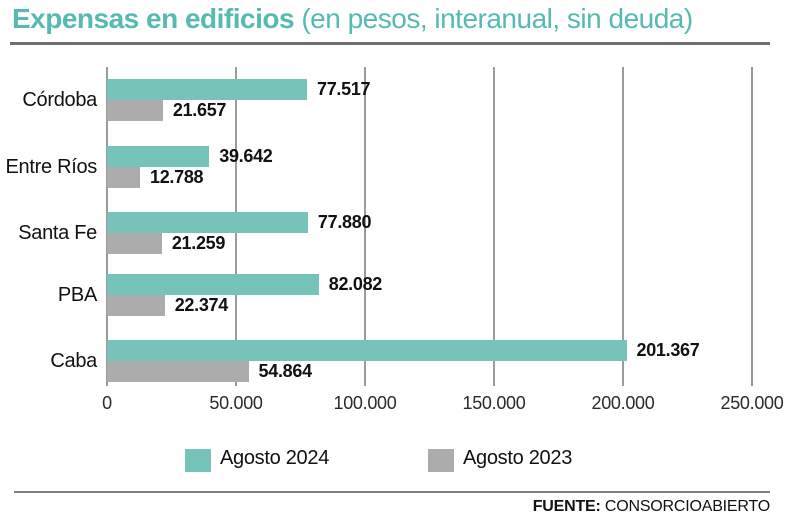 Image resolution: width=800 pixels, height=524 pixels. Describe the element at coordinates (176, 177) in the screenshot. I see `bar-value-label: 12.788` at that location.